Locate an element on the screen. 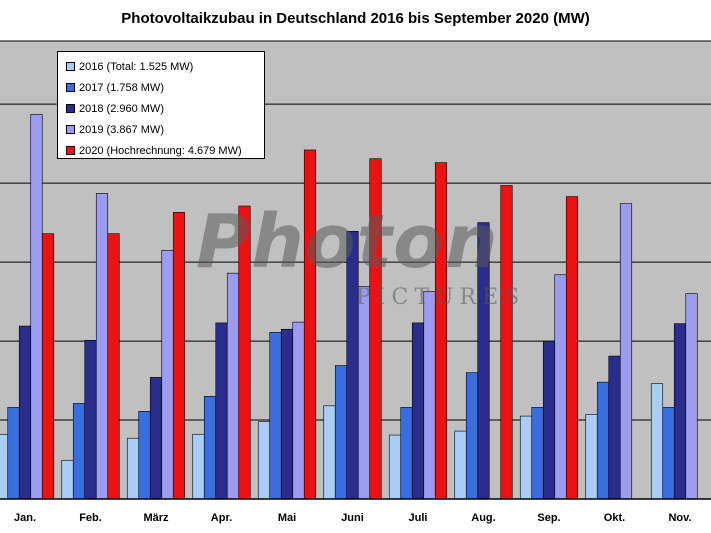 The width and height of the screenshot is (711, 533). x-tick-label: Juni is located at coordinates (352, 518).